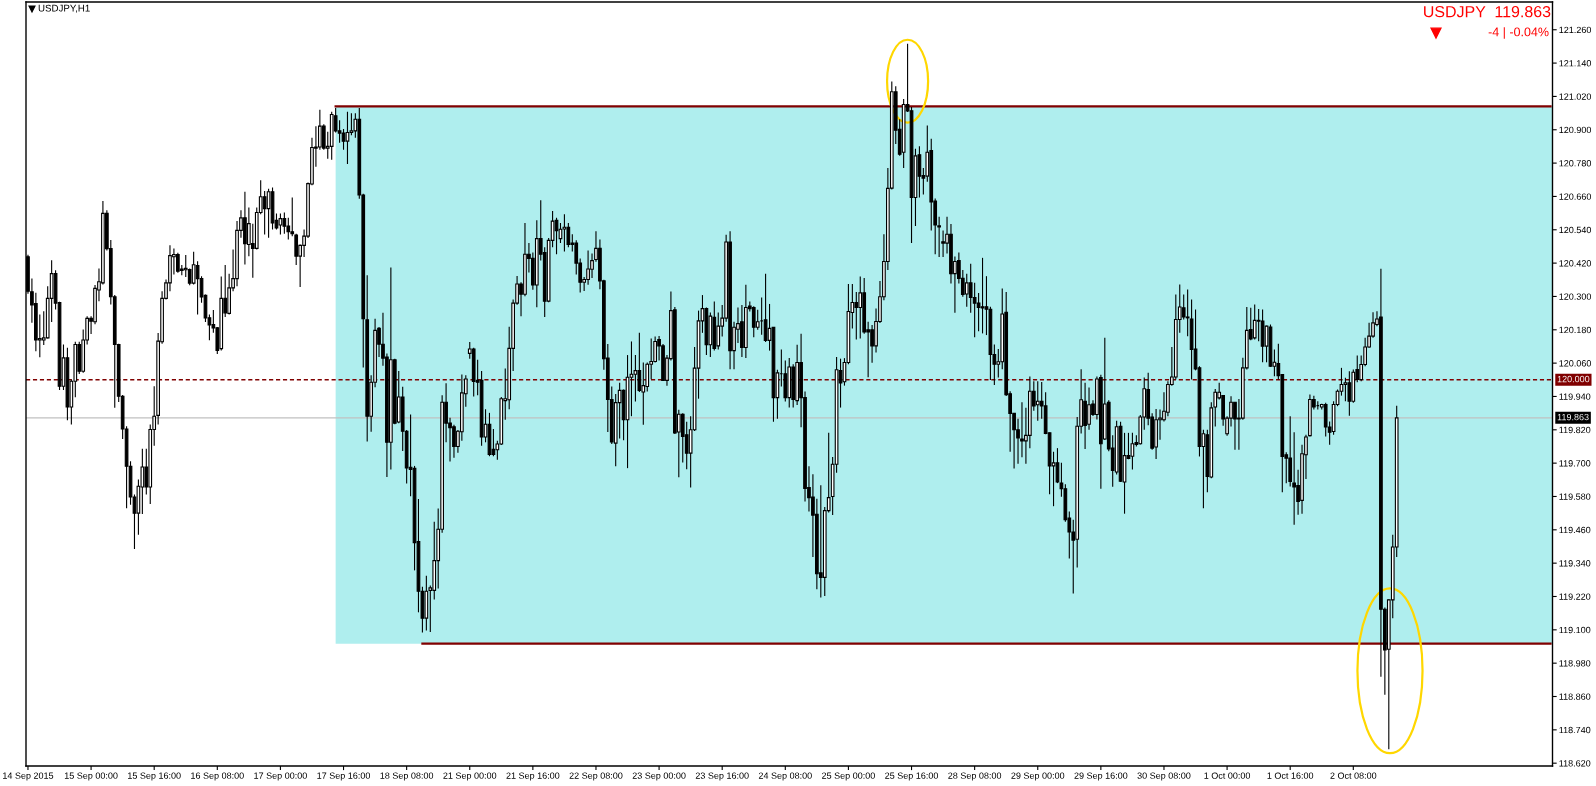 The width and height of the screenshot is (1596, 786). I want to click on y-tick-label: 119.940, so click(1575, 396).